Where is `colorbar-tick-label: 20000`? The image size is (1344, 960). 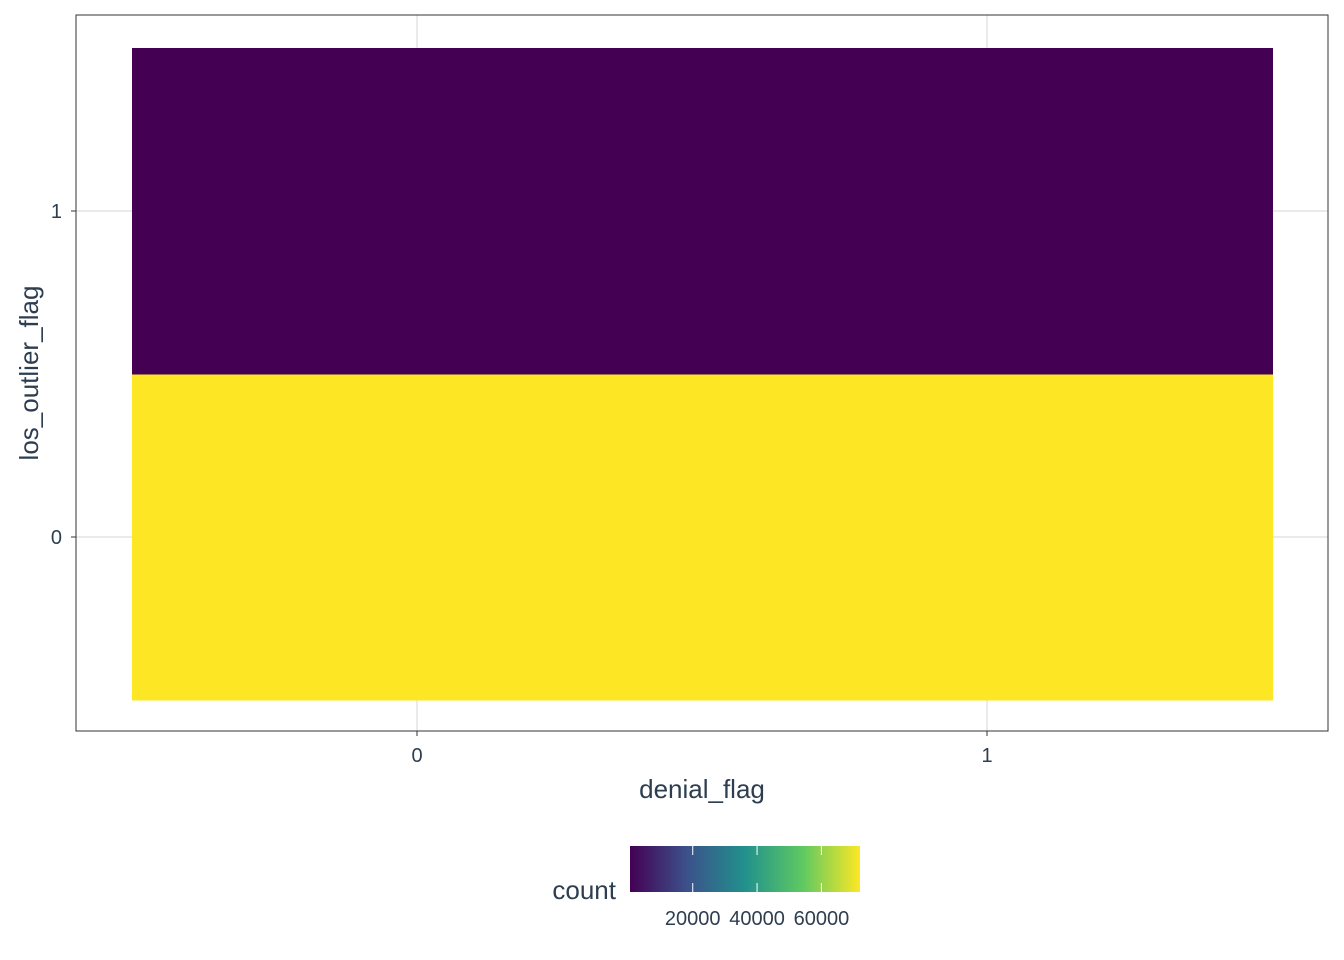 colorbar-tick-label: 20000 is located at coordinates (693, 919).